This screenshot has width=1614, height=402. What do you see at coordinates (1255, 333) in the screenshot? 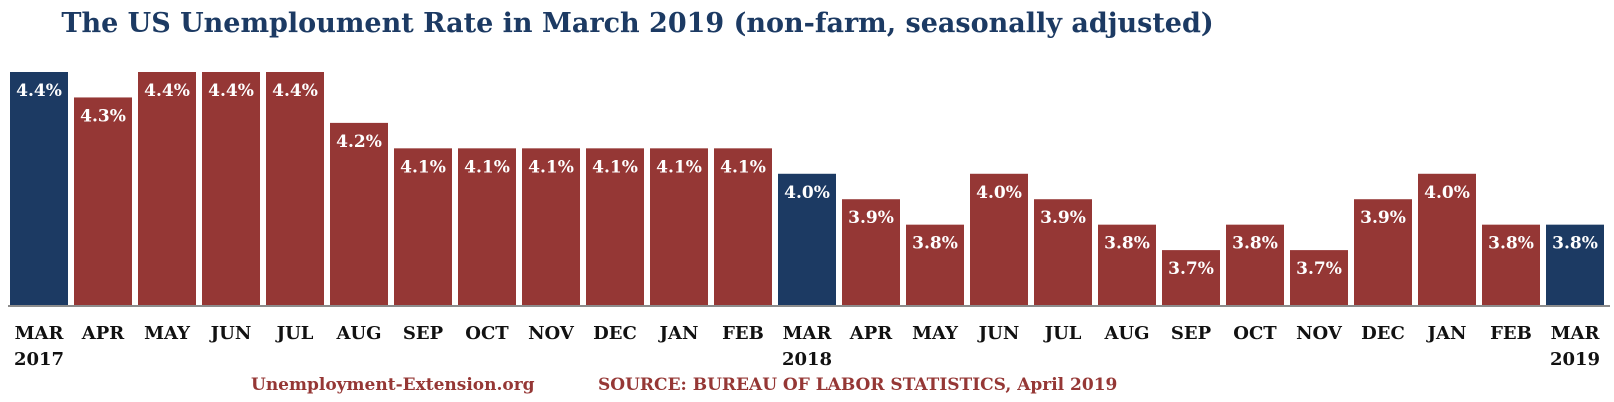
I see `x-tick-label-19: OCT` at bounding box center [1255, 333].